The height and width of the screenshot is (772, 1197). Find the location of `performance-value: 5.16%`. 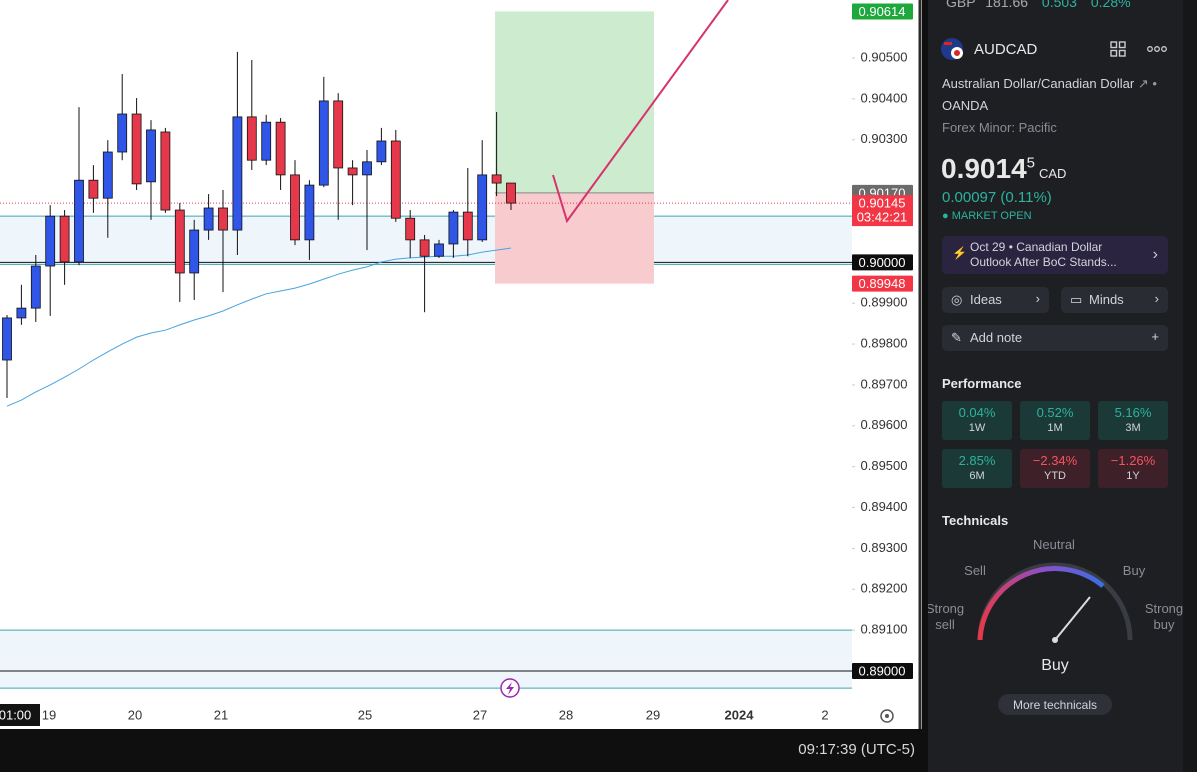

performance-value: 5.16% is located at coordinates (1133, 412).